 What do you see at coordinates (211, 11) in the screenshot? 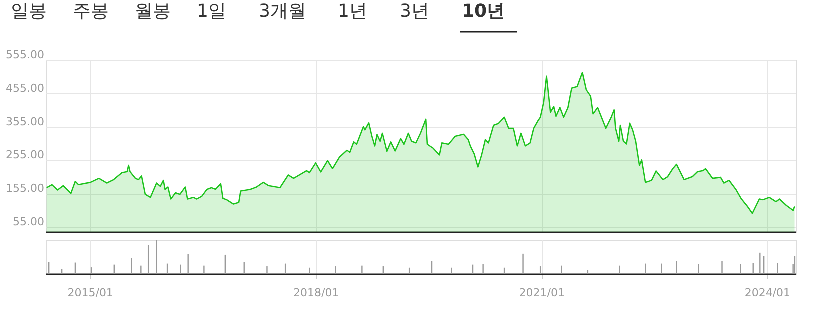
I see `text: 1일` at bounding box center [211, 11].